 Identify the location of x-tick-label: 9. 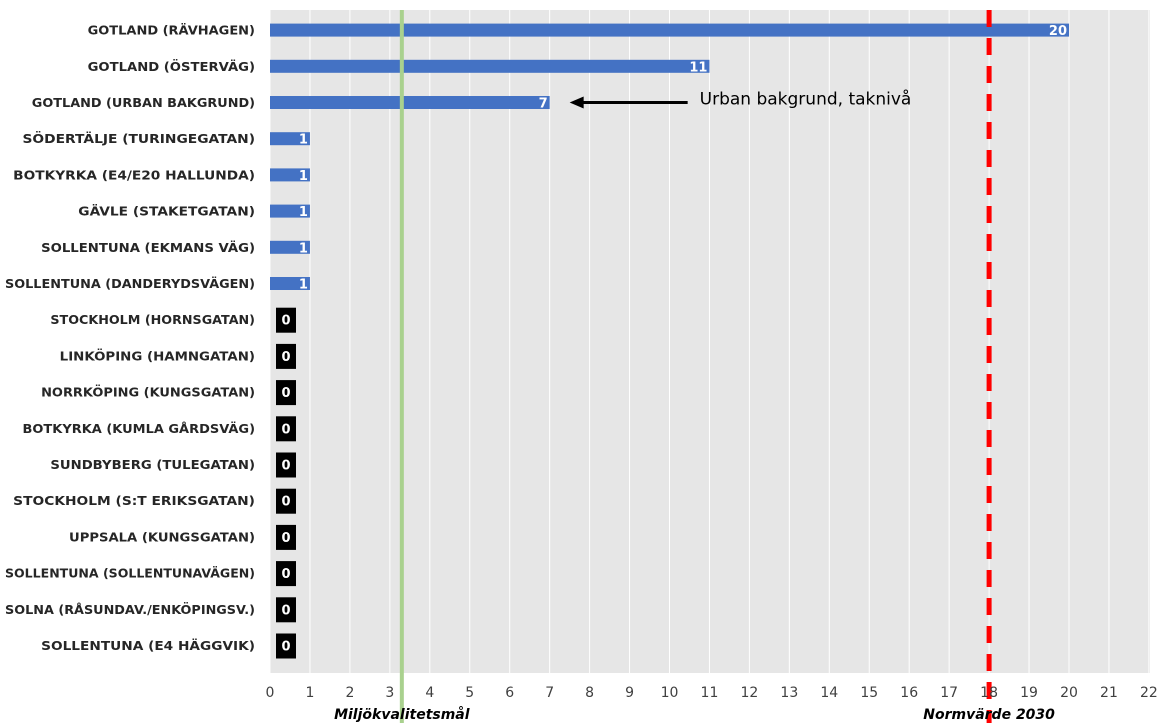
(629, 693).